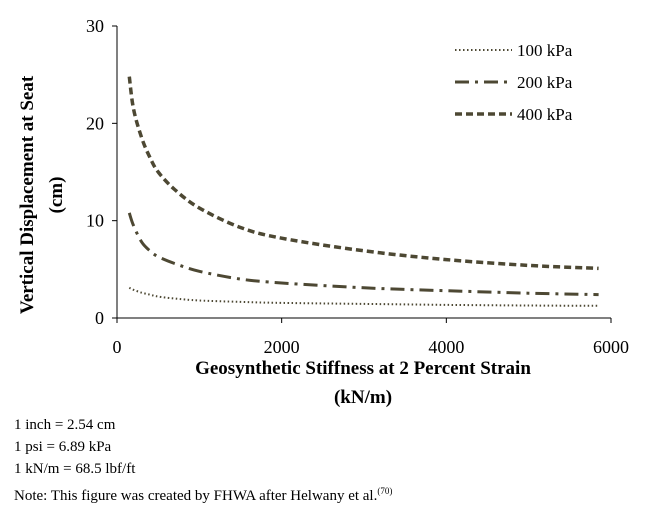 This screenshot has height=507, width=670. I want to click on y-tick-label: 0, so click(99, 318).